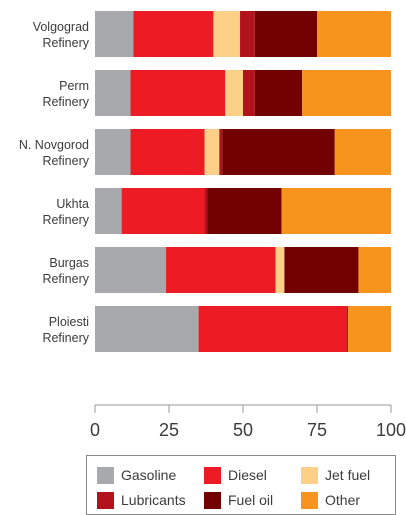 The width and height of the screenshot is (406, 515). Describe the element at coordinates (280, 270) in the screenshot. I see `bar-segment-jet-fuel-burgas` at that location.